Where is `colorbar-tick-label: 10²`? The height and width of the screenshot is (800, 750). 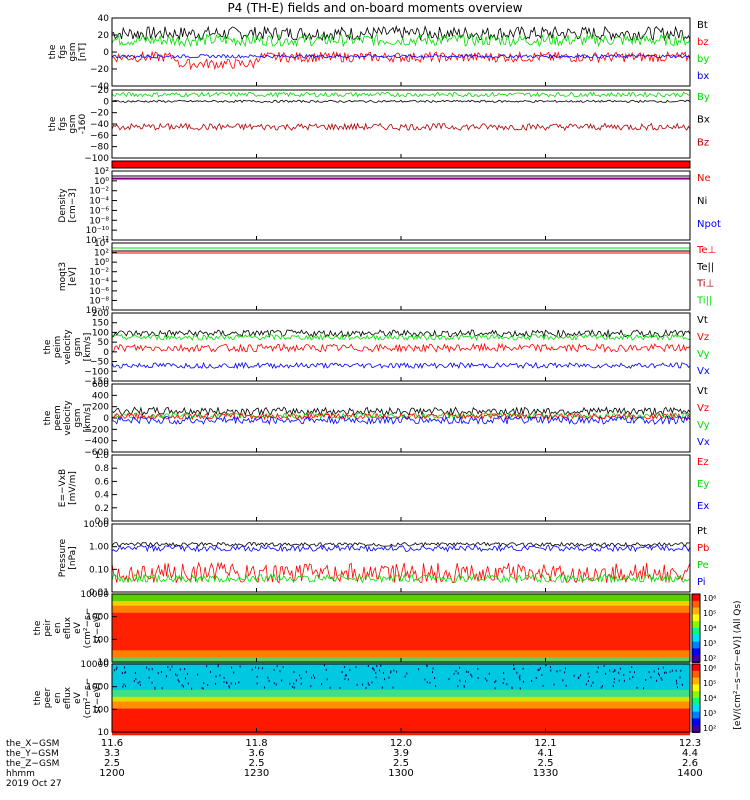
colorbar-tick-label: 10² is located at coordinates (709, 658).